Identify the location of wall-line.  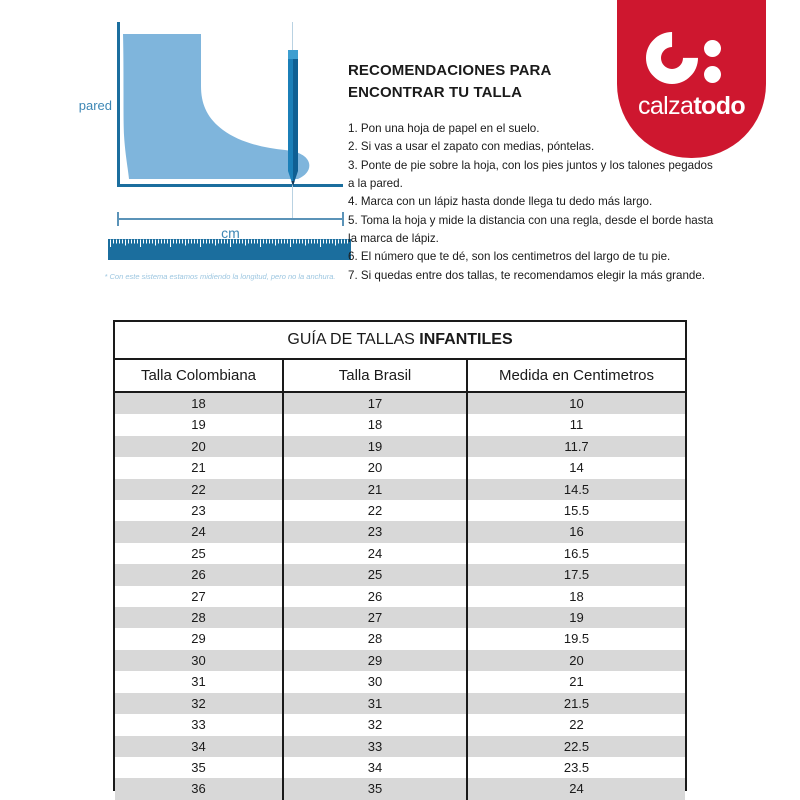
(118, 104).